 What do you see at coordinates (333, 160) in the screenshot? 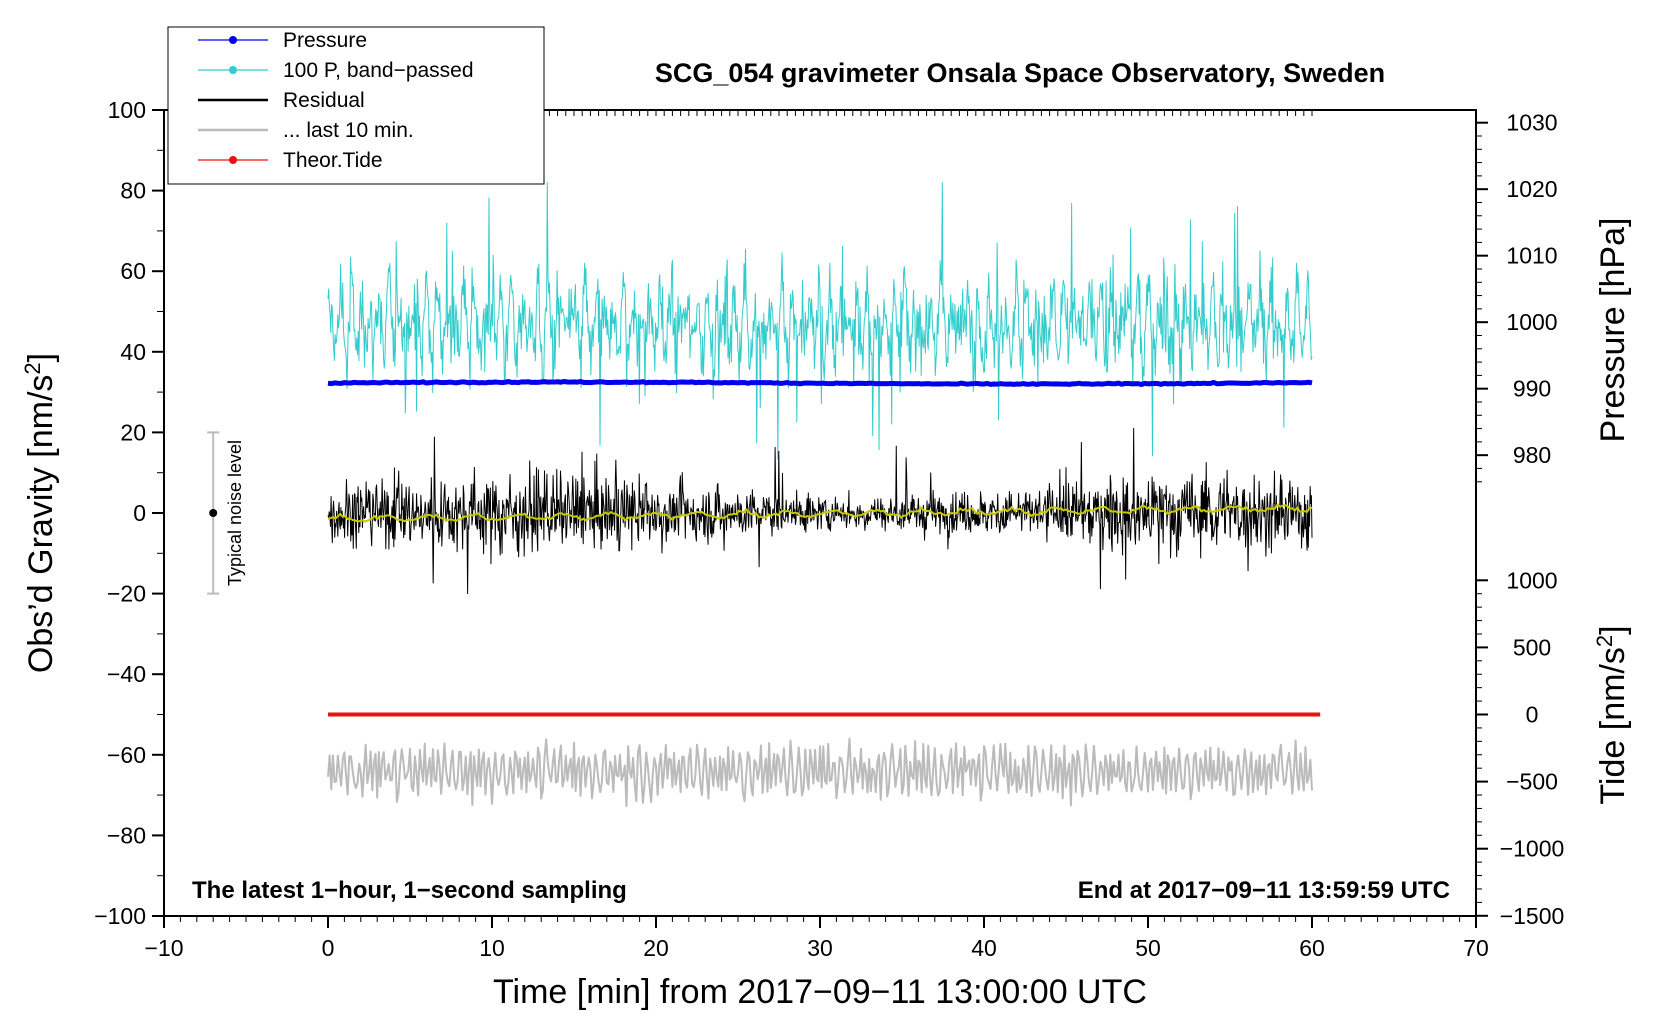
I see `legend-label: Theor.Tide` at bounding box center [333, 160].